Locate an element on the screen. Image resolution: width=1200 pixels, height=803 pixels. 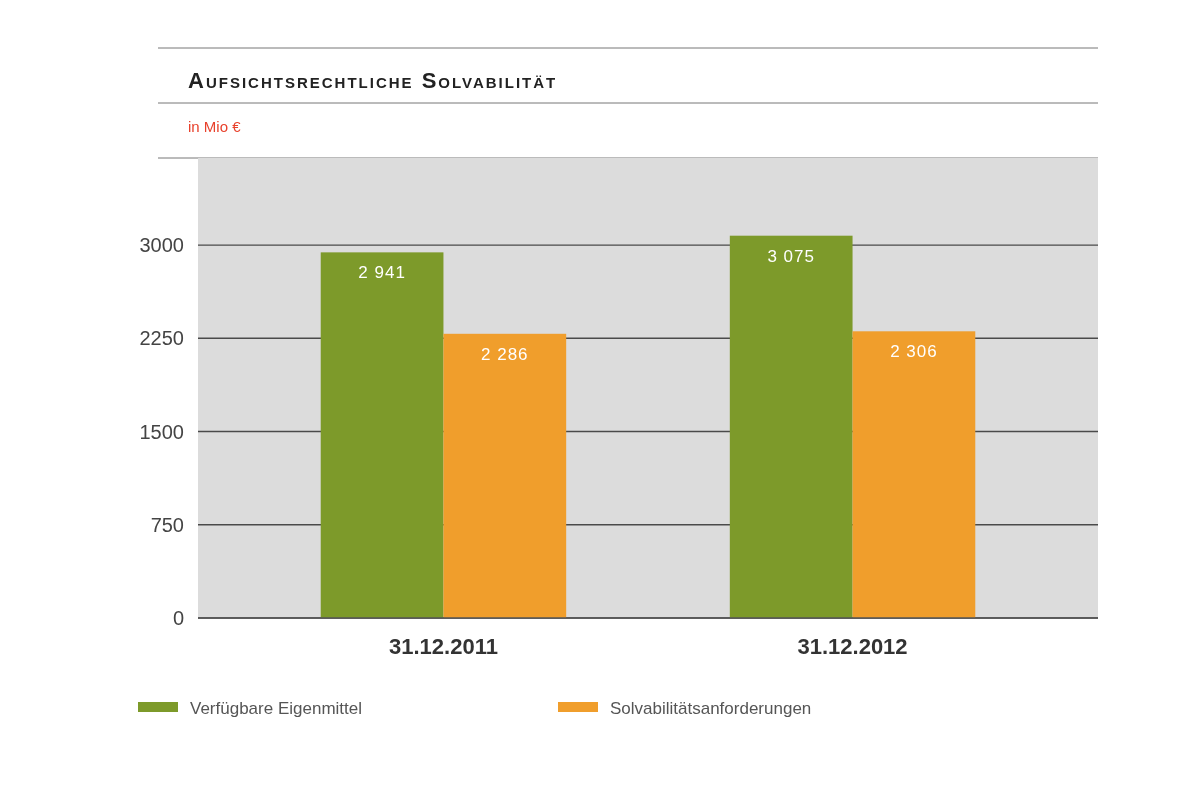
y-tick-label: 750 is located at coordinates (167, 524).